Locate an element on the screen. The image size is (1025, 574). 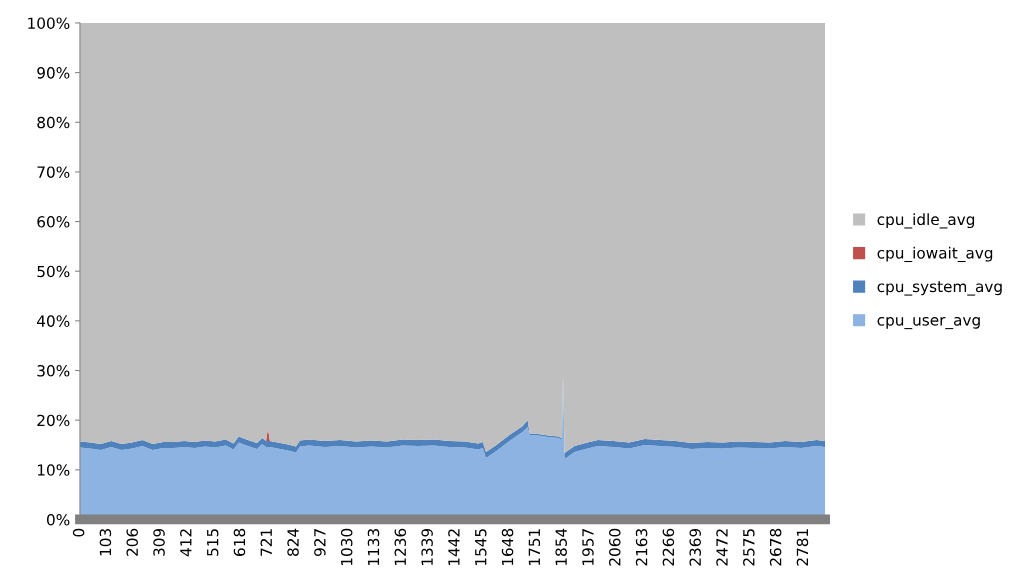
y-tick-label: 90% is located at coordinates (53, 73).